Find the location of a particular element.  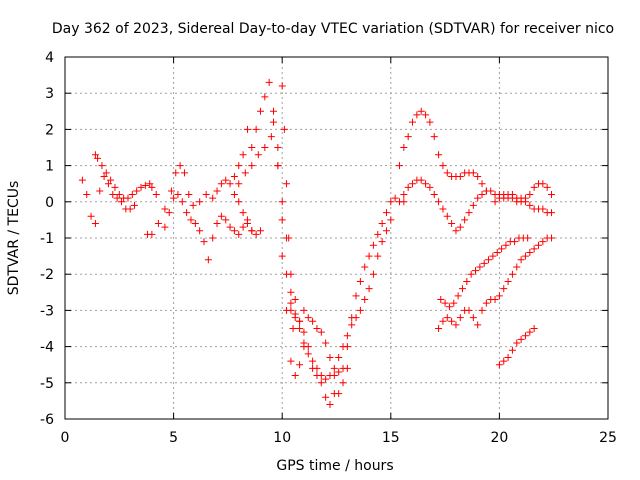

y-tick-label: -2 is located at coordinates (47, 275).